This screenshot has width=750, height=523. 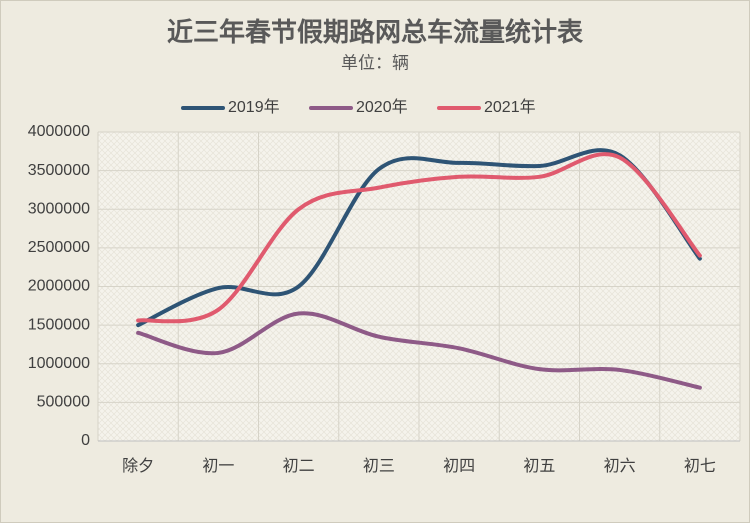 I want to click on y-tick-label: 500000, so click(x=63, y=402).